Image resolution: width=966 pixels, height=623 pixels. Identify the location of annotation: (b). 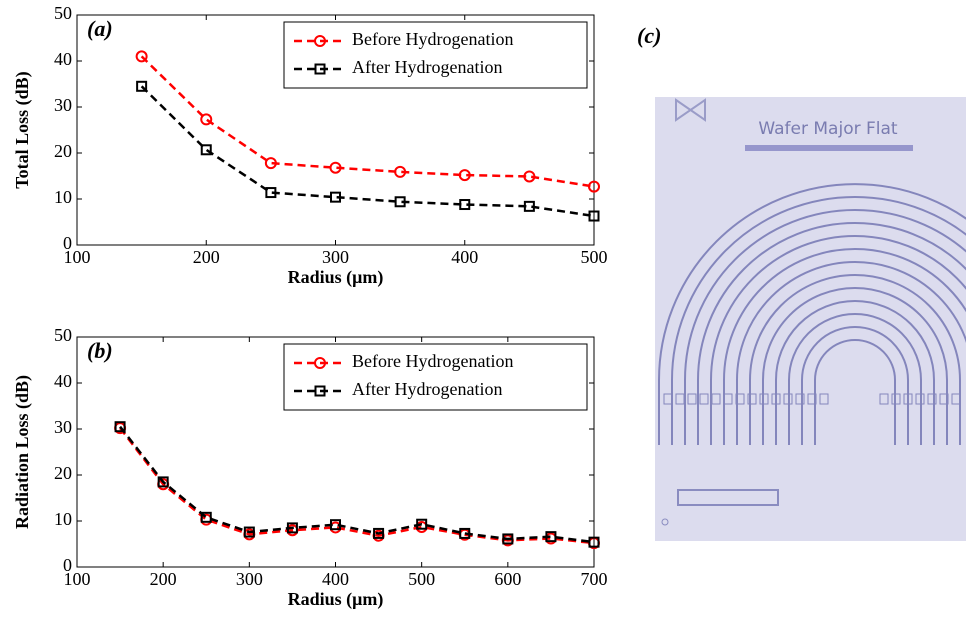
(100, 350).